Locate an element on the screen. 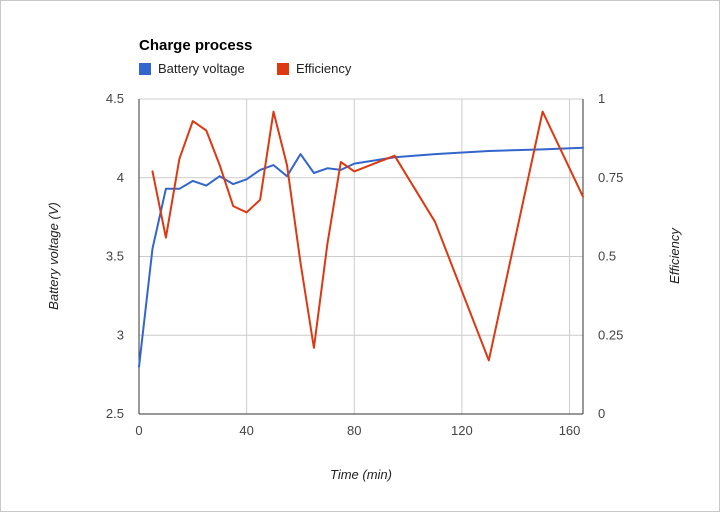 The width and height of the screenshot is (720, 512). y-right-tick-label: 1 is located at coordinates (601, 98).